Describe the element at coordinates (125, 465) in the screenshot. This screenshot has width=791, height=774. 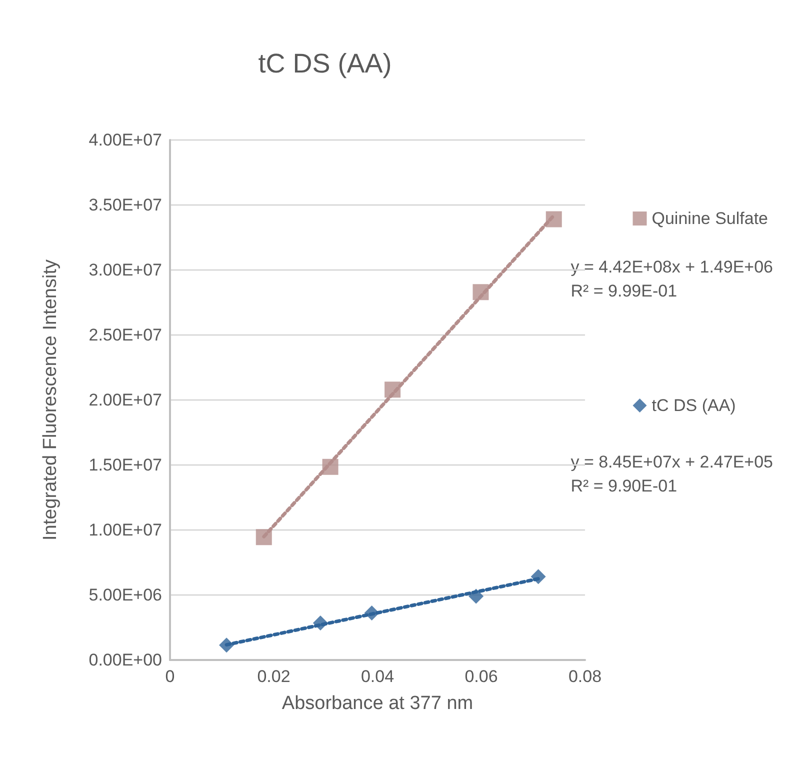
I see `y-tick-label: 1.50E+07` at that location.